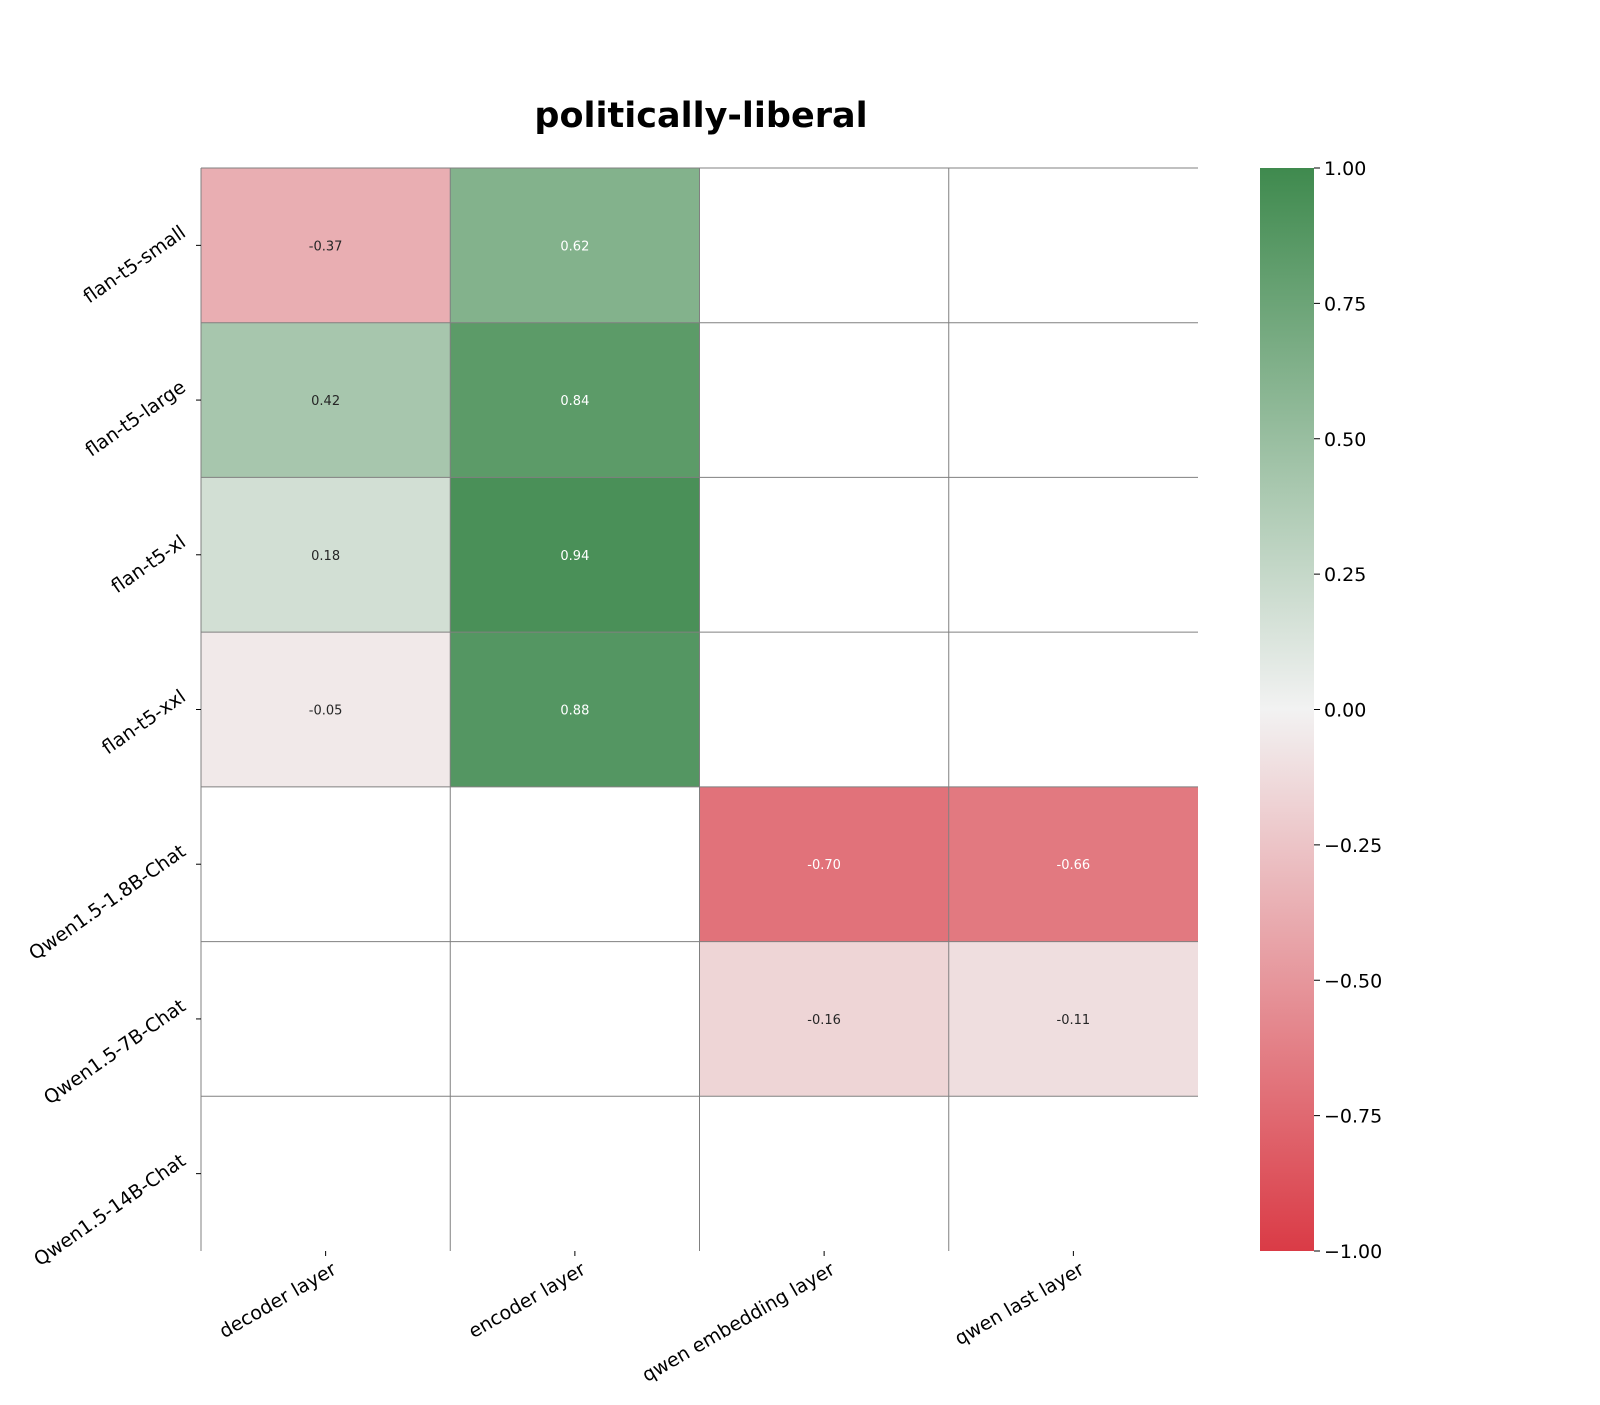 This screenshot has height=1405, width=1600. I want to click on colorbar-tick-label: 0.75, so click(1345, 304).